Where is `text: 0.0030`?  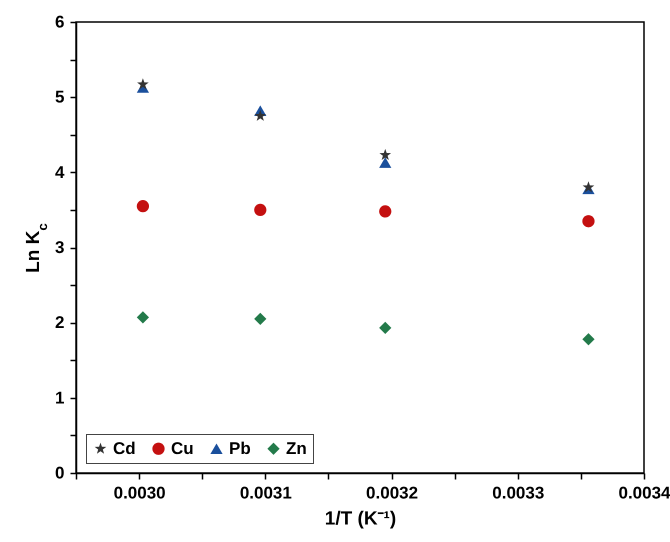 text: 0.0030 is located at coordinates (140, 493).